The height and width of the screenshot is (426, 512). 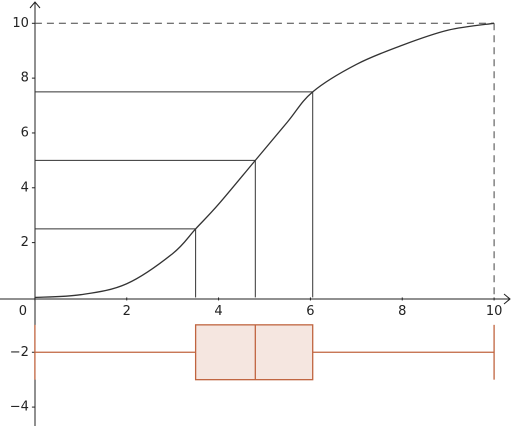 What do you see at coordinates (25, 187) in the screenshot?
I see `y-tick-label: 4` at bounding box center [25, 187].